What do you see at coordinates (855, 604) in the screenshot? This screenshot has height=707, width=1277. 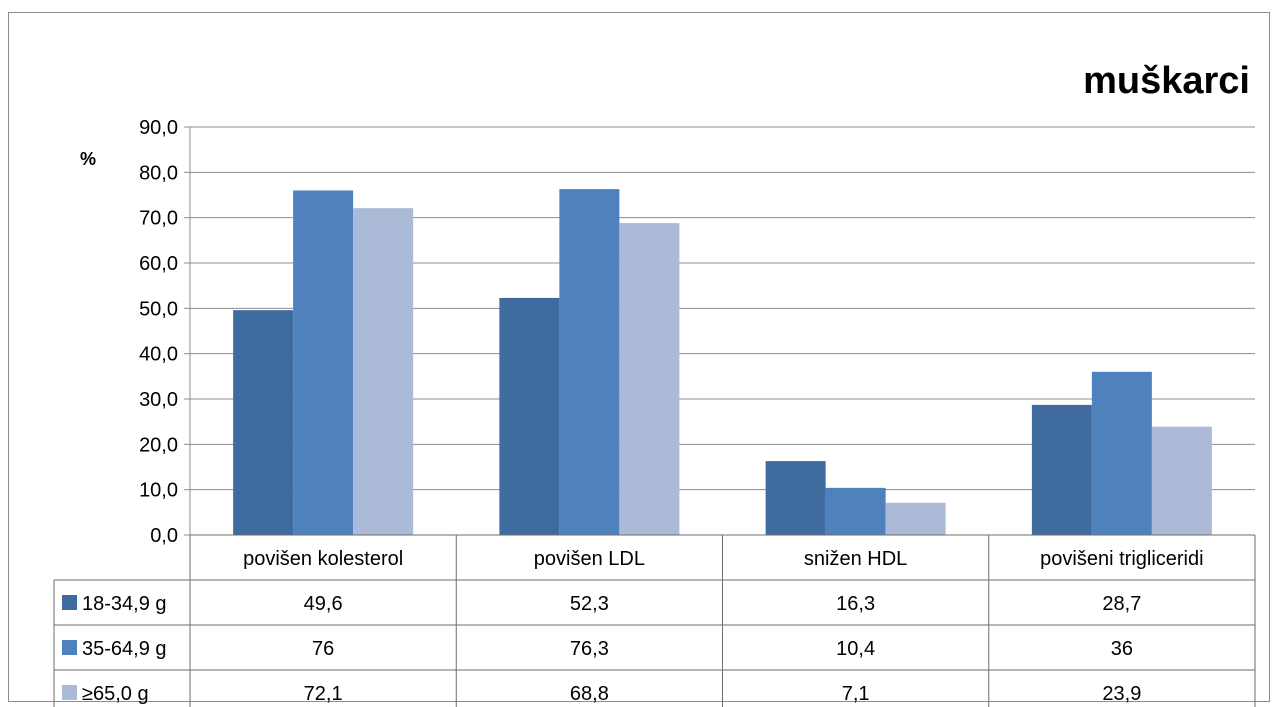 I see `table-cell-value: 16,3` at bounding box center [855, 604].